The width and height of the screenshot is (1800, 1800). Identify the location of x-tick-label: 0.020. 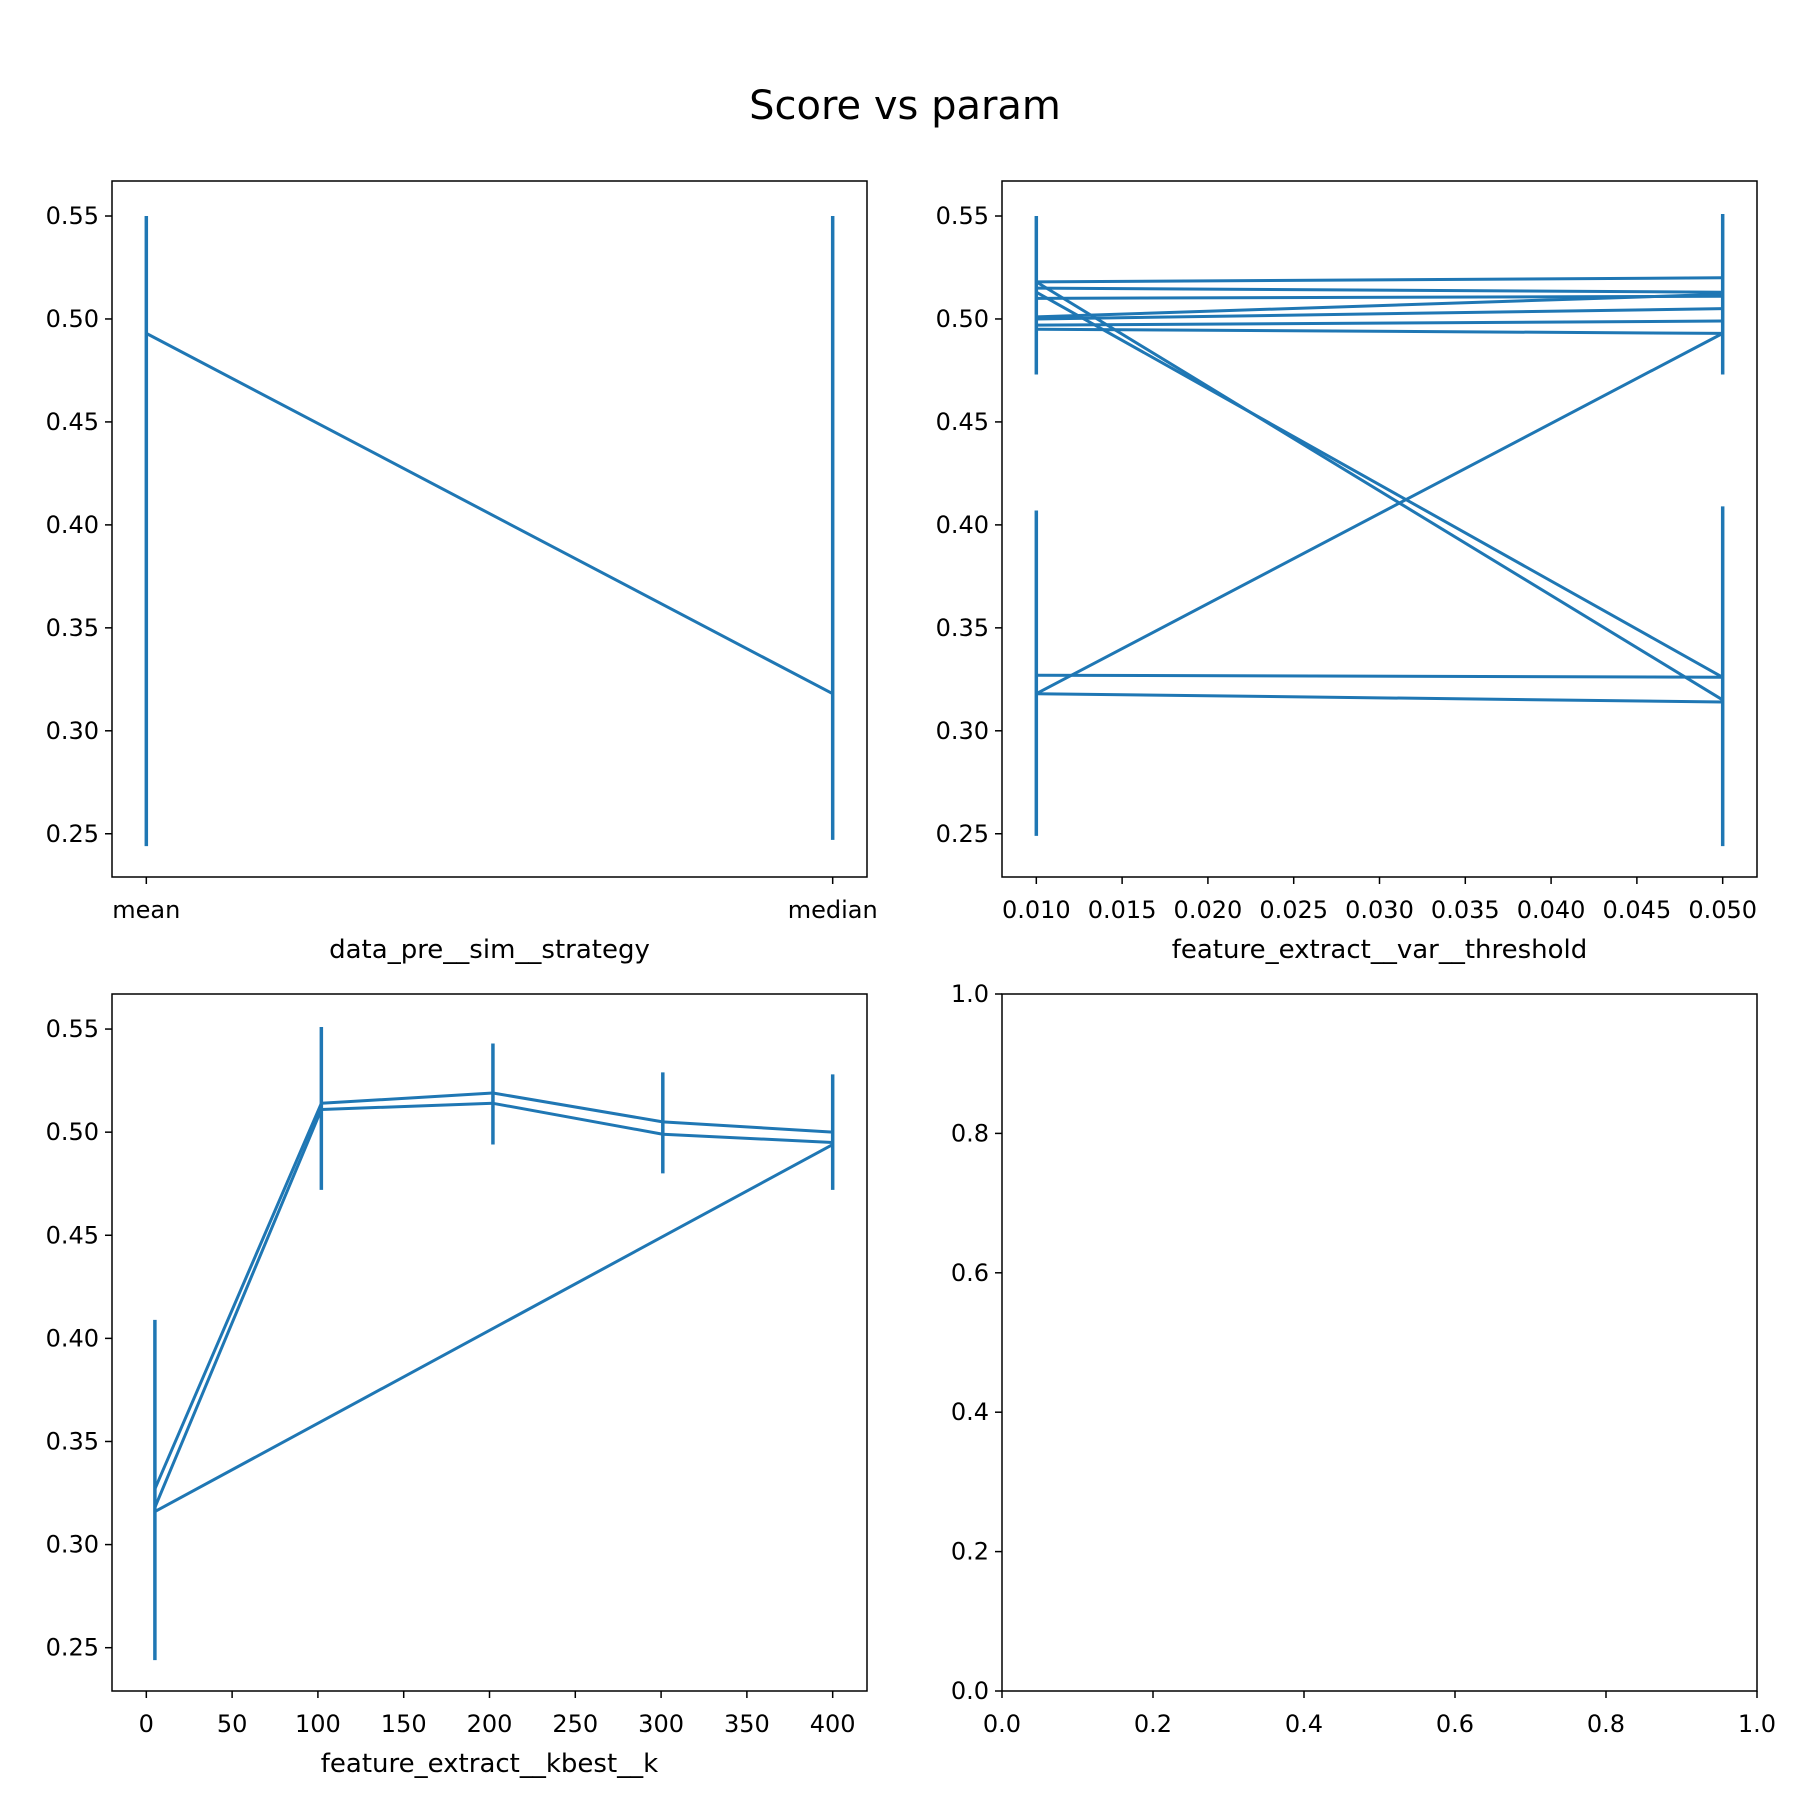
(1208, 910).